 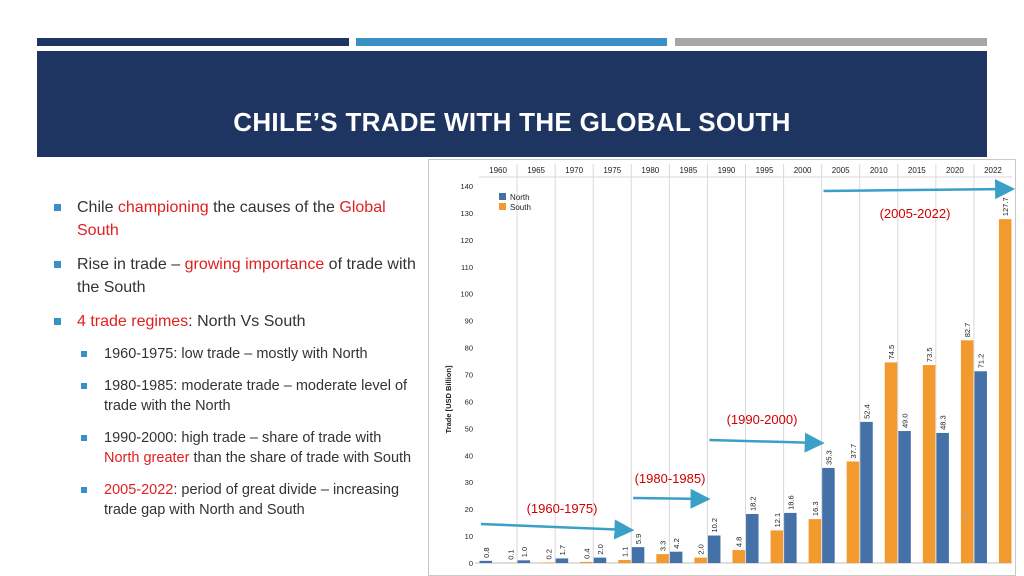 What do you see at coordinates (562, 508) in the screenshot?
I see `regime-annotation: (1960-1975)` at bounding box center [562, 508].